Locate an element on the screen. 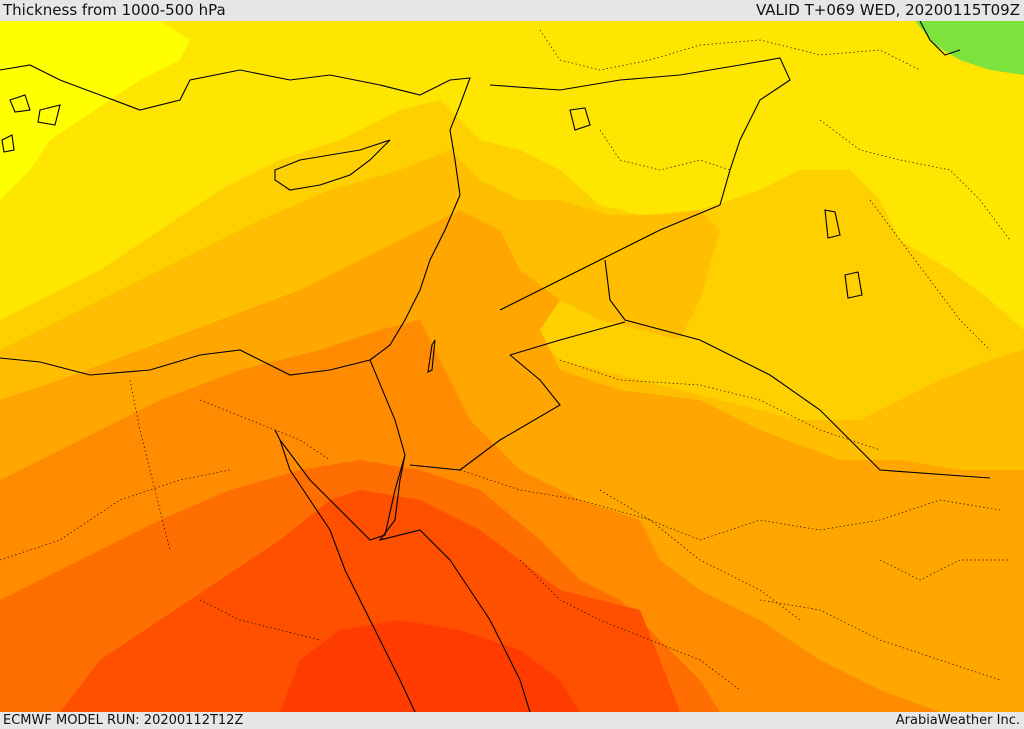 This screenshot has width=1024, height=729. zone-bright-yellow is located at coordinates (95, 110).